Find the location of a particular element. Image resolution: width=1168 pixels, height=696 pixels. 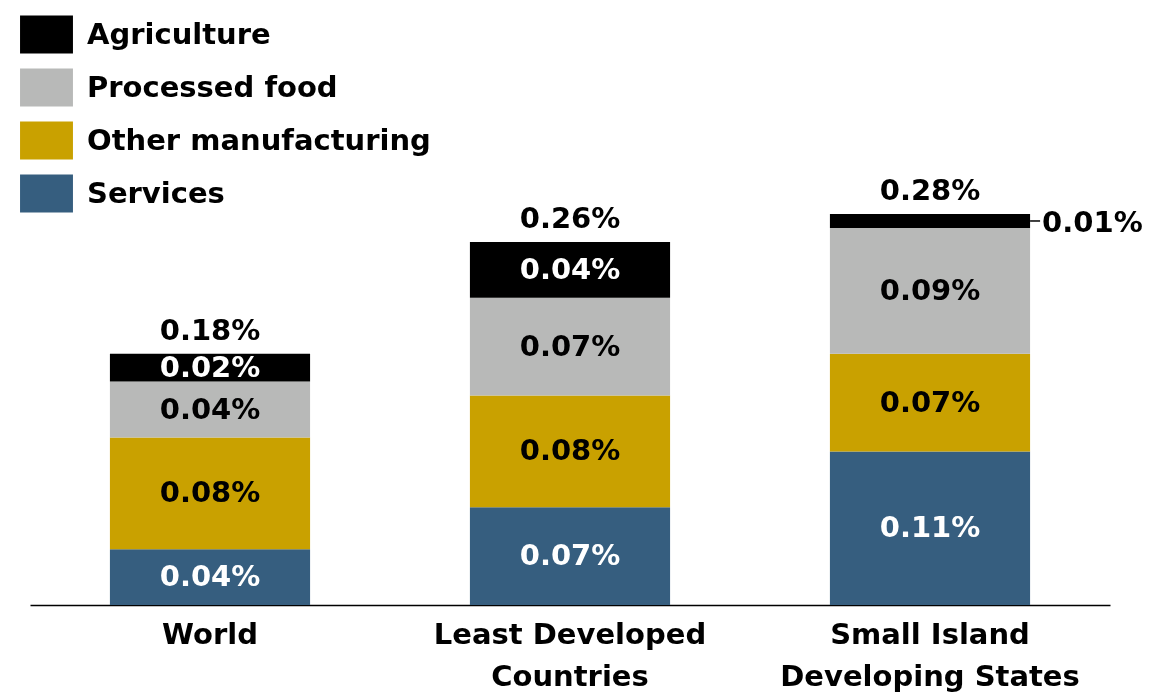

total-label: 0.26% is located at coordinates (570, 217).